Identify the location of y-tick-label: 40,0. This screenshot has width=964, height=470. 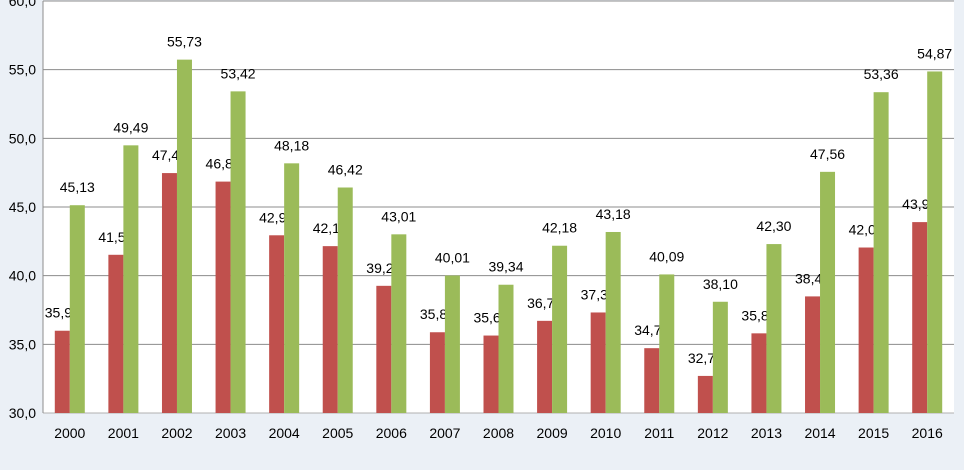
(22, 276).